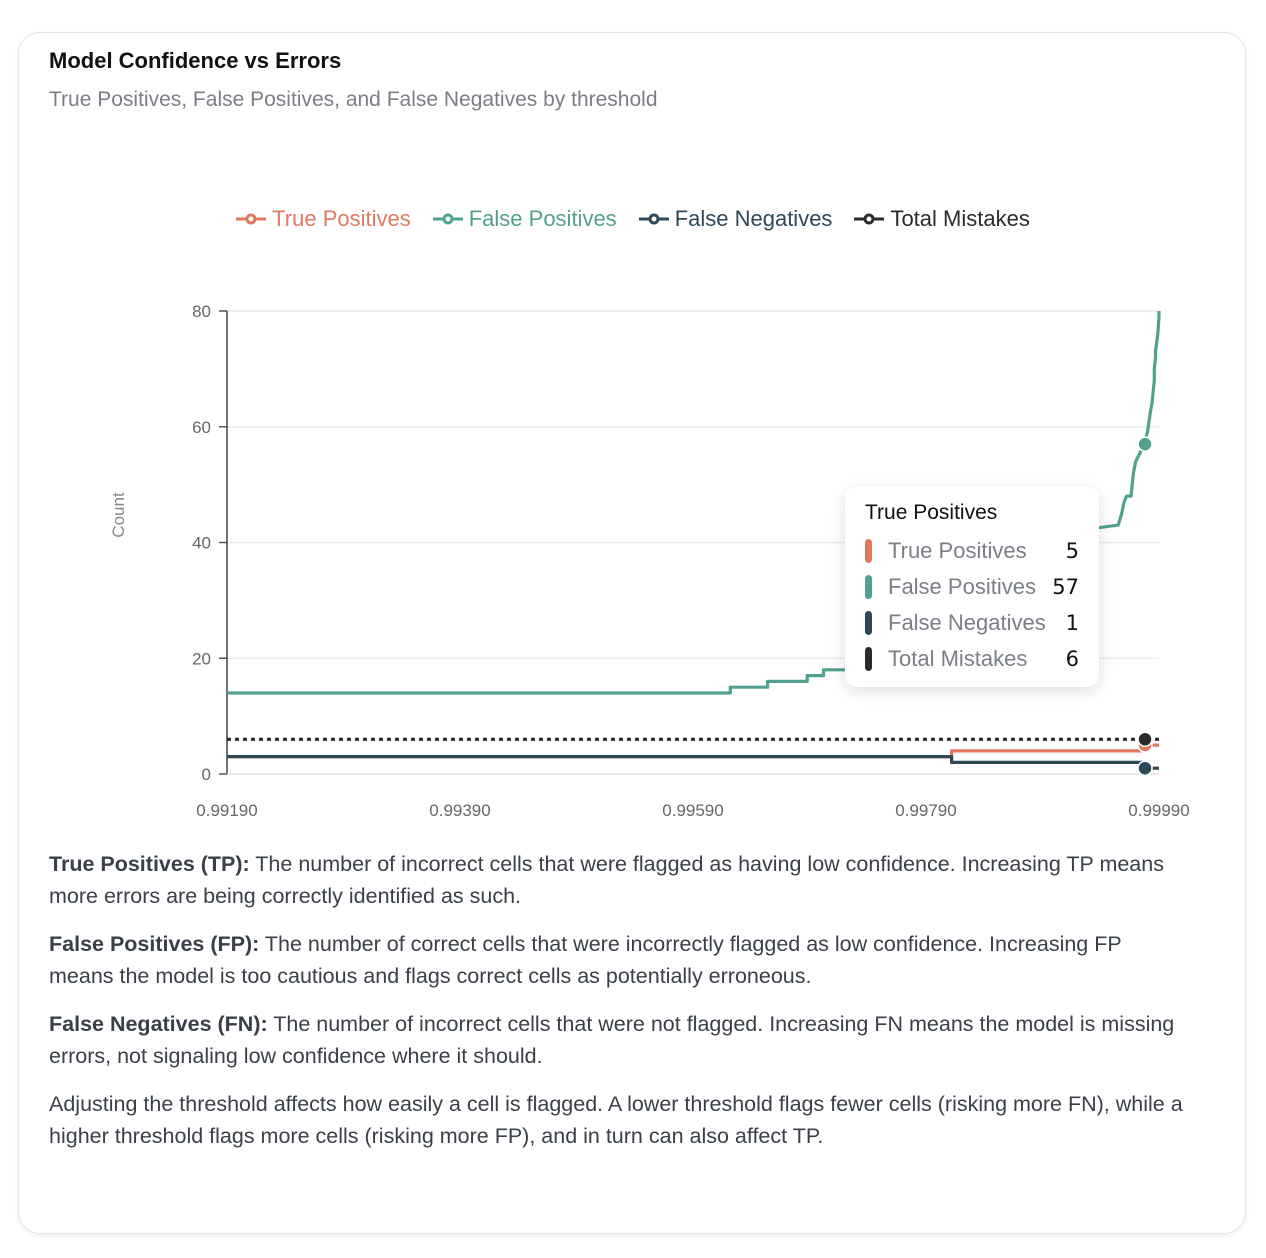 Image resolution: width=1266 pixels, height=1258 pixels. I want to click on tooltip-color-fp, so click(868, 587).